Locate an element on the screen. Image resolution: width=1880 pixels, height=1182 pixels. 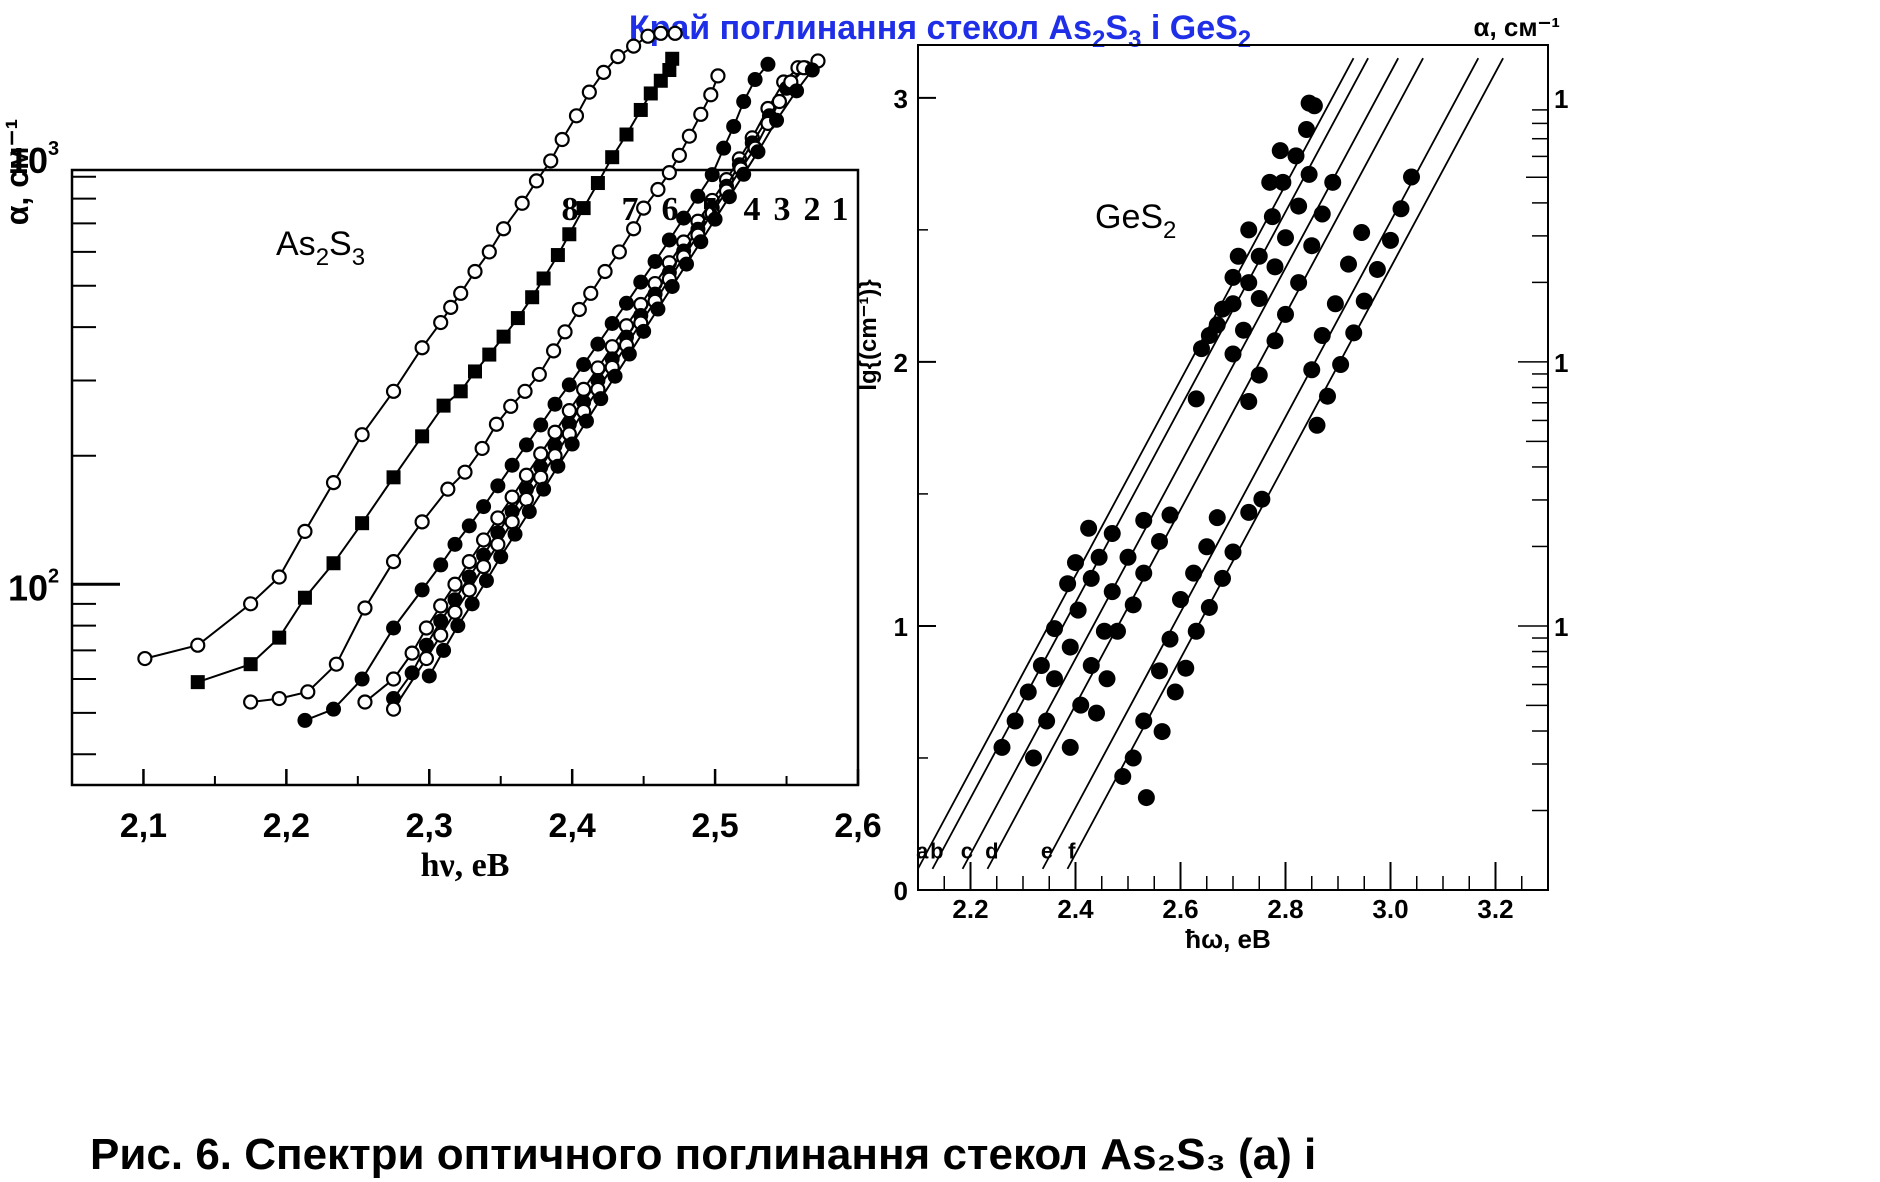
right-secondary-tick-label: 1 is located at coordinates (1561, 363).